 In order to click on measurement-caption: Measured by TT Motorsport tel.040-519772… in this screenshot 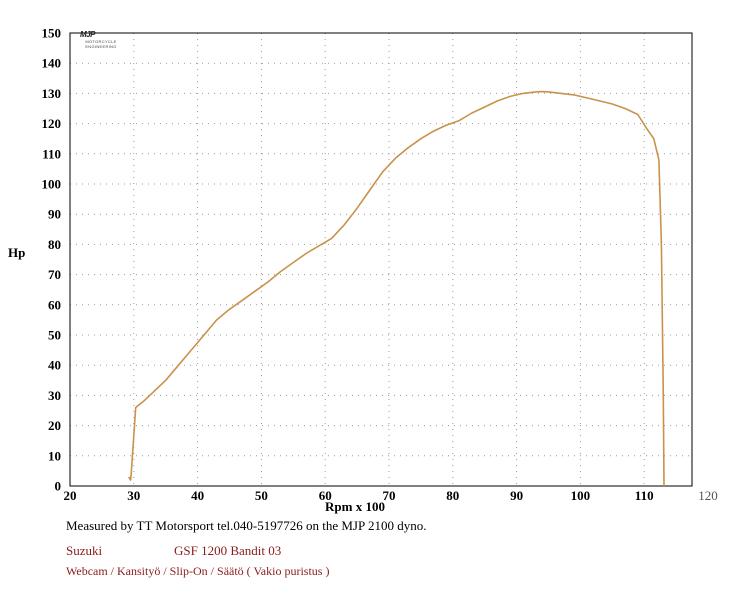, I will do `click(246, 525)`.